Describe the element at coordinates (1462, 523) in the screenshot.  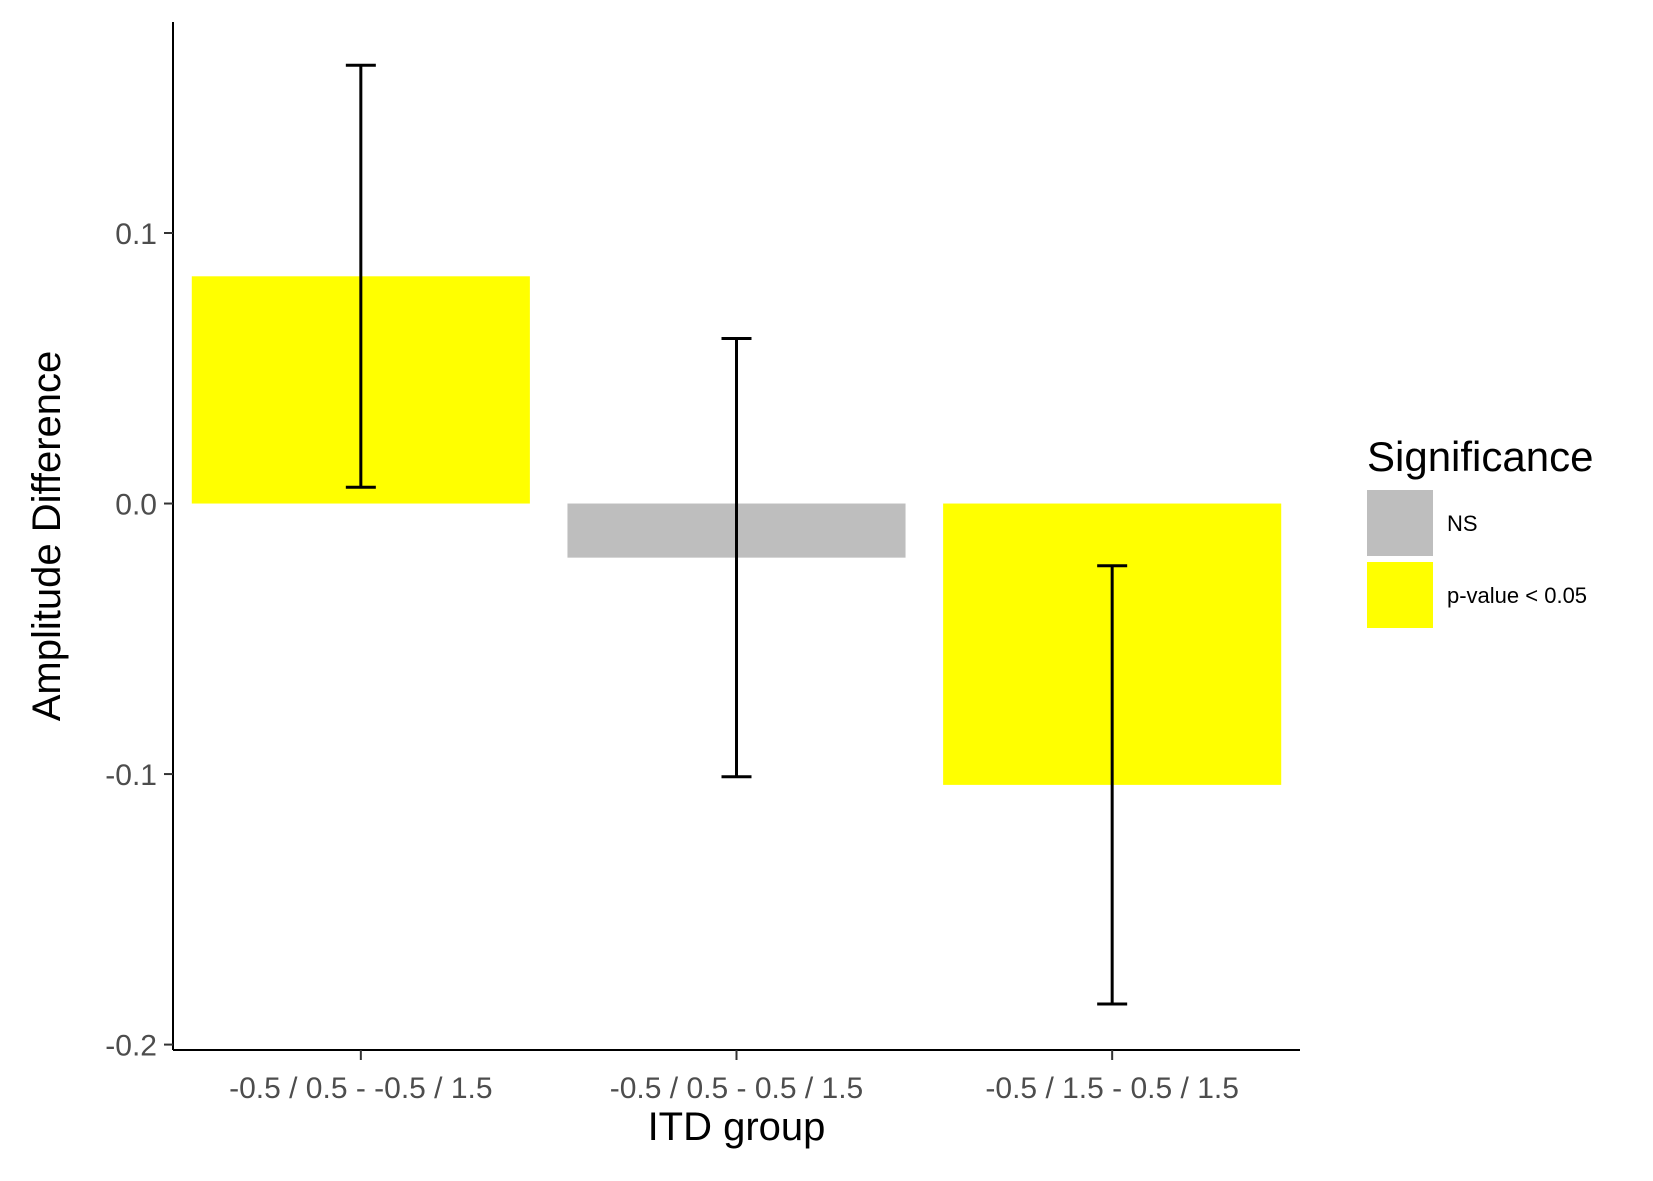
I see `legend-label: NS` at that location.